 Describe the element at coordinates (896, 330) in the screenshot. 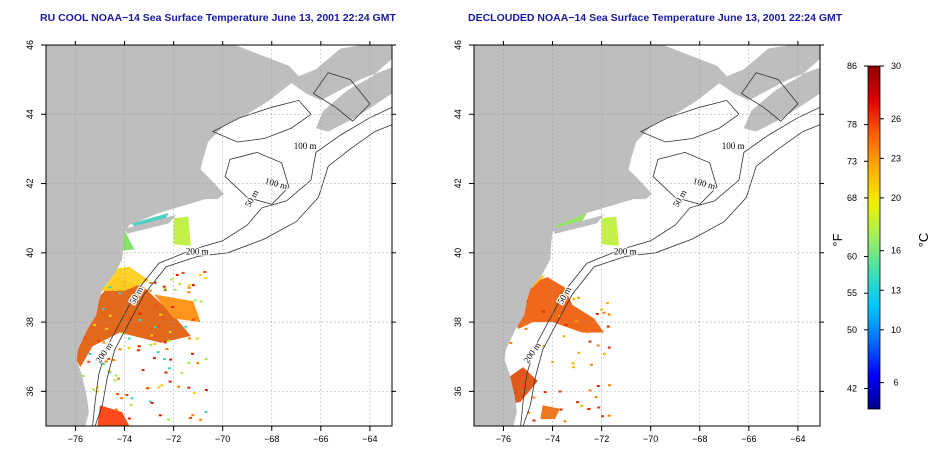

I see `celsius-tick-label: 10` at that location.